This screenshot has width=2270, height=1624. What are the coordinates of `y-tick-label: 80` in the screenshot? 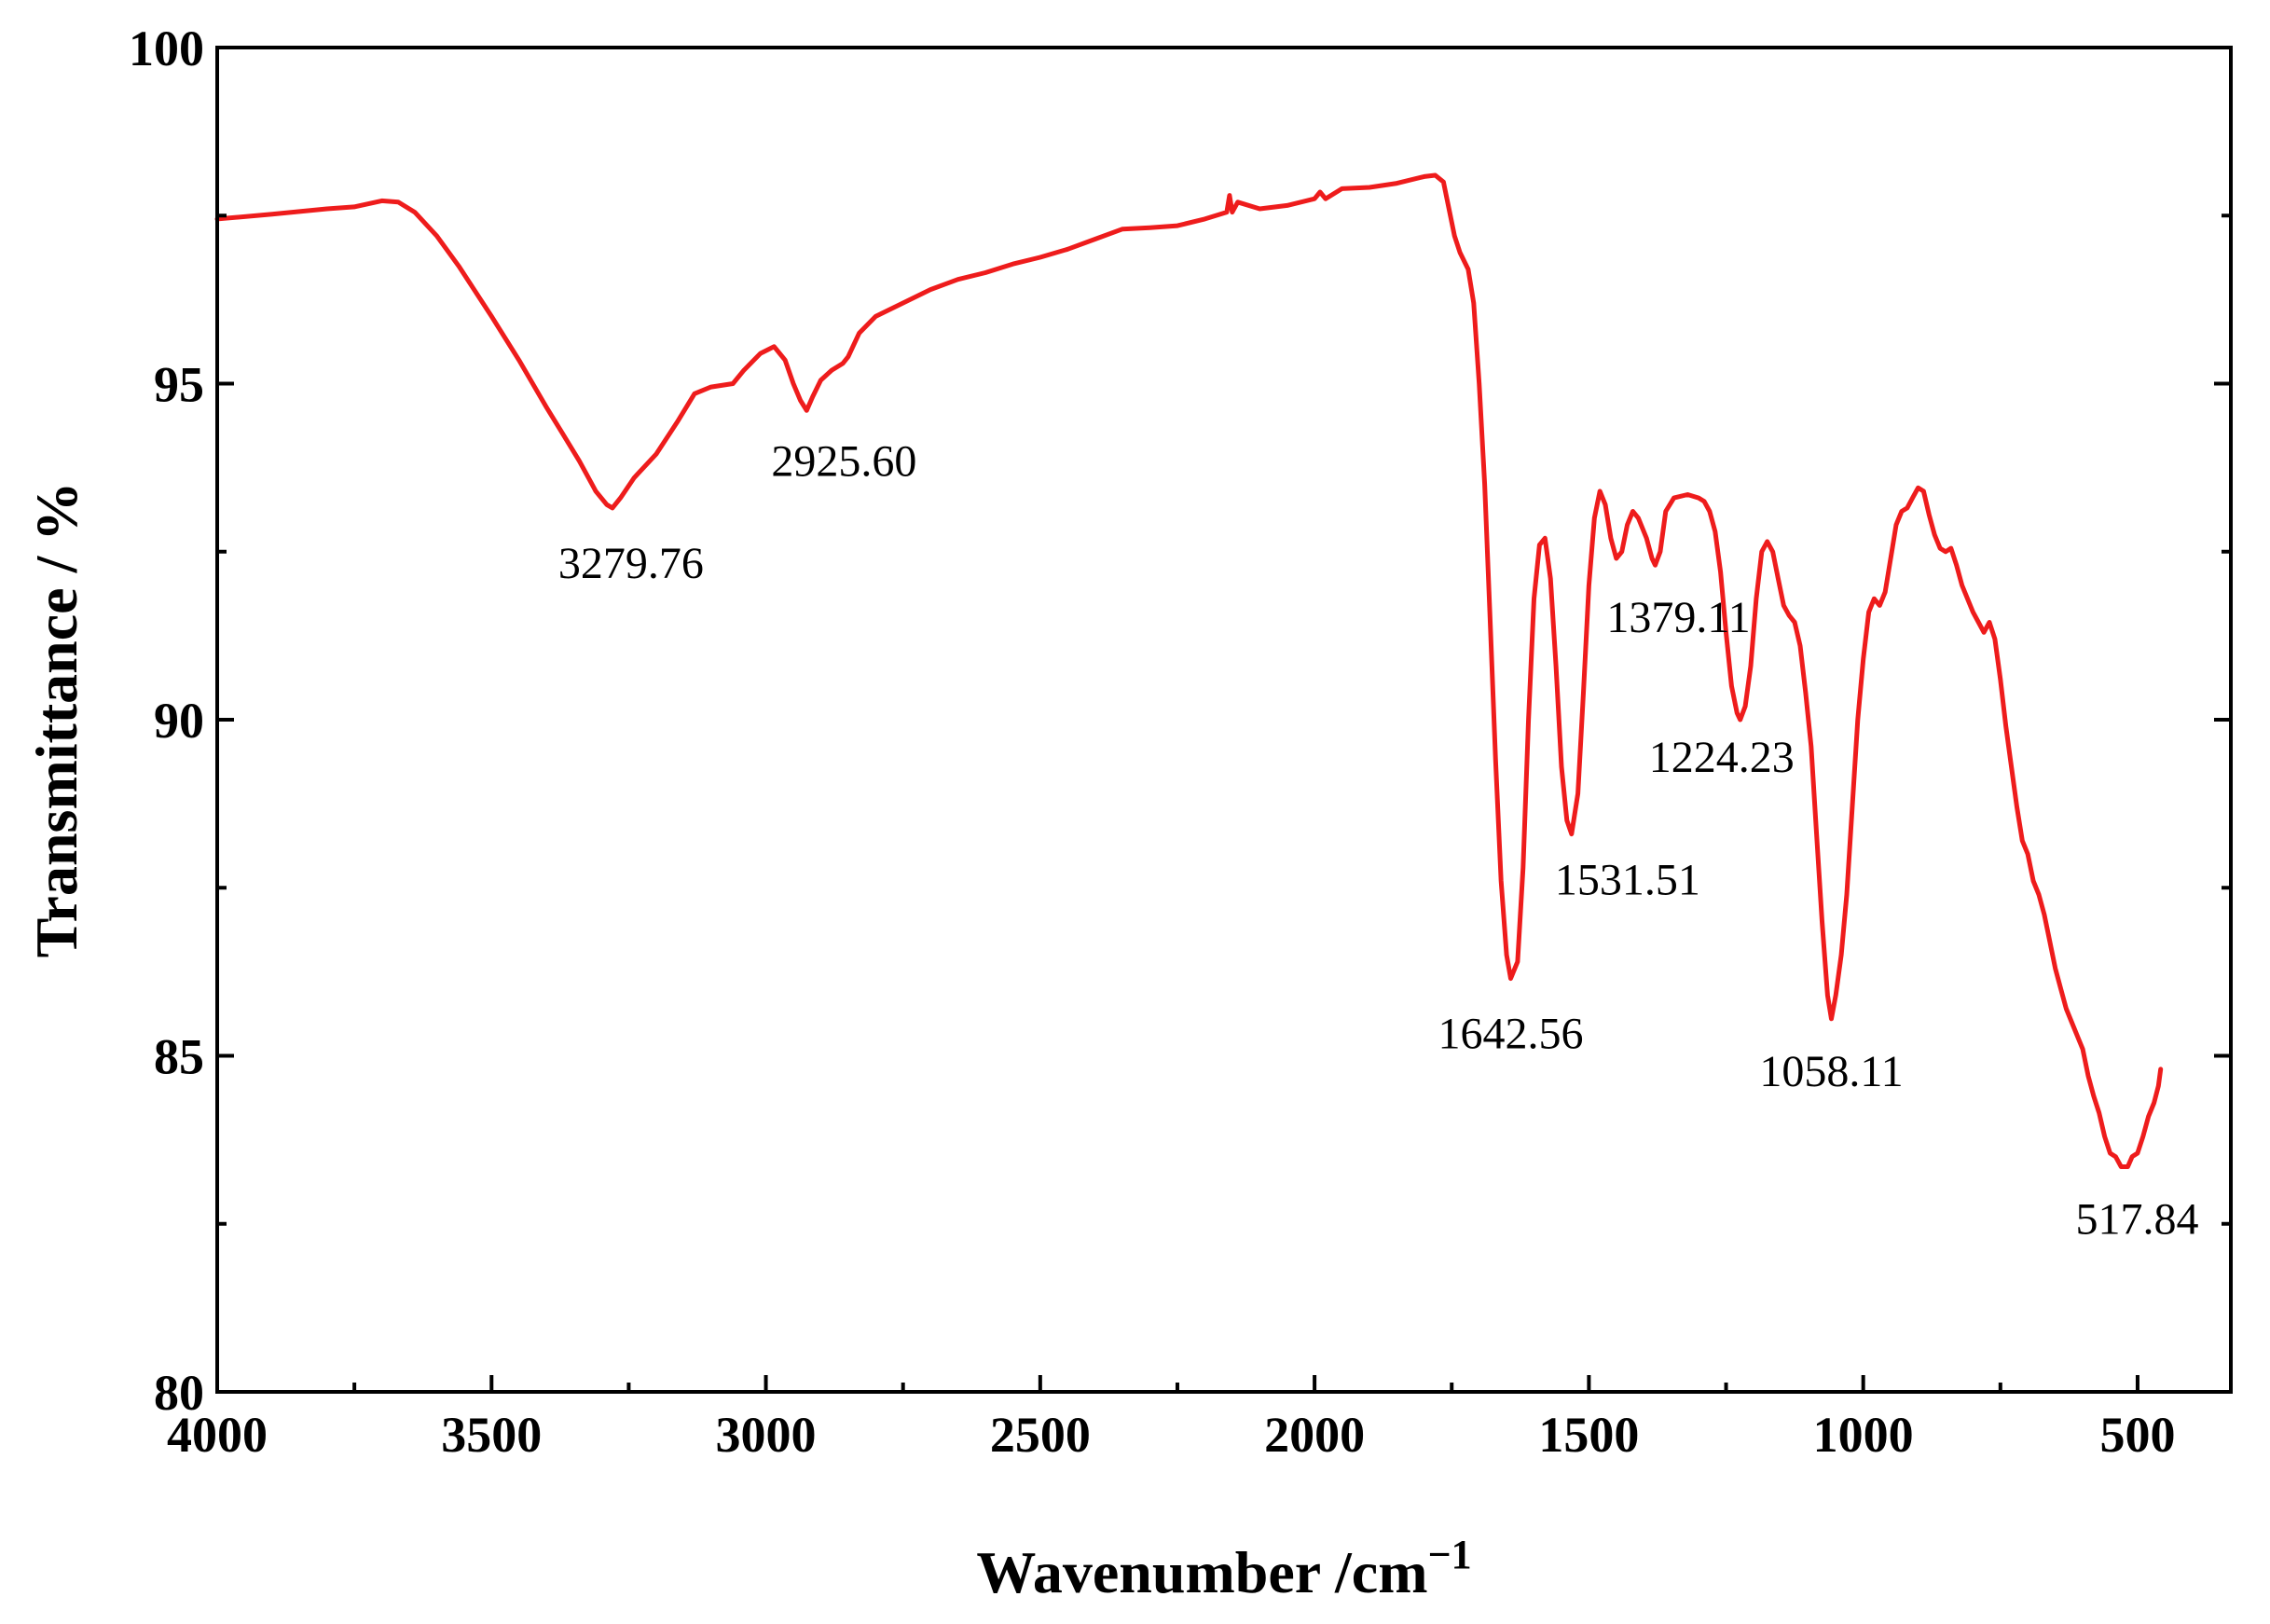 It's located at (179, 1393).